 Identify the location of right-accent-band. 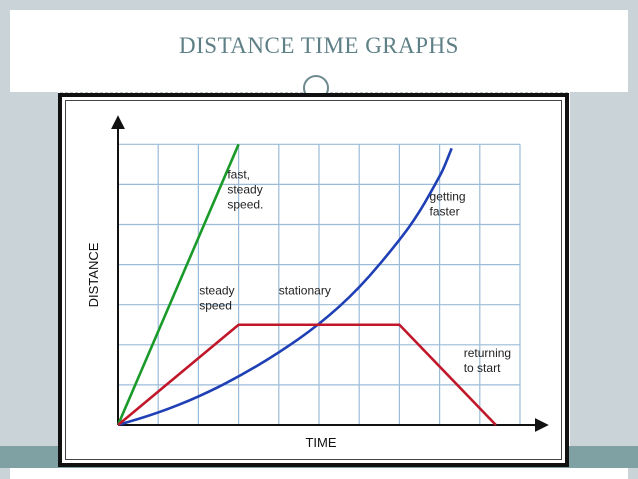
(599, 280).